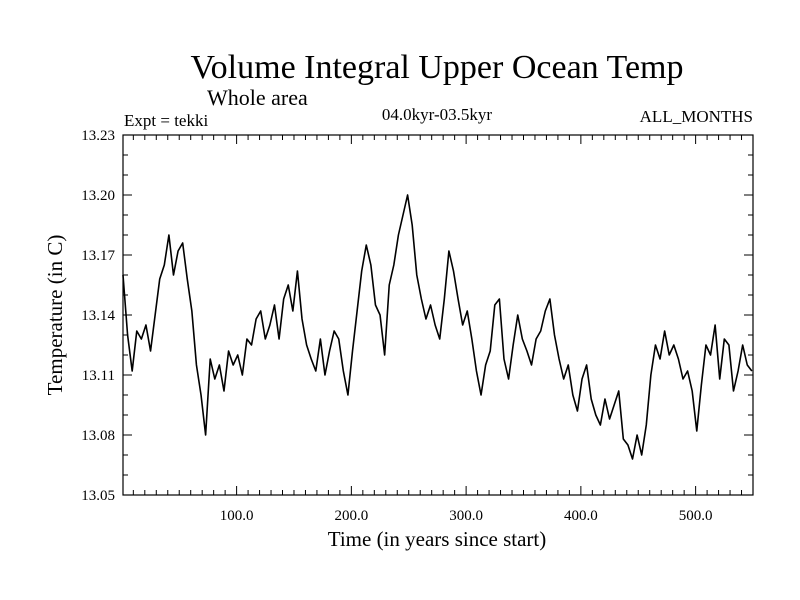 The width and height of the screenshot is (800, 600). What do you see at coordinates (351, 516) in the screenshot?
I see `x-tick-label: 200.0` at bounding box center [351, 516].